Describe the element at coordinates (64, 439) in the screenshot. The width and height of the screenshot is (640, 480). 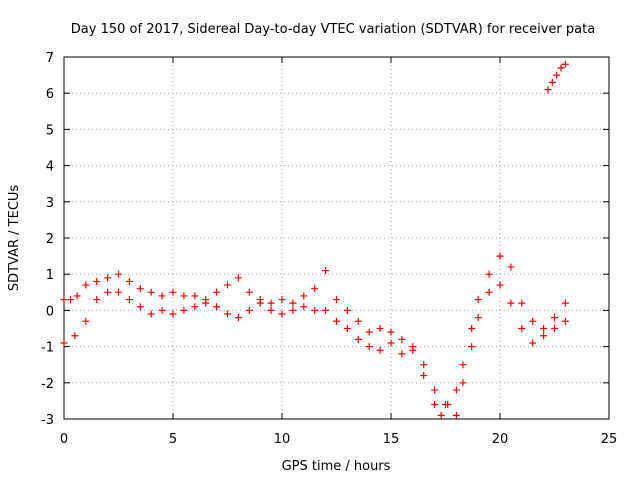
I see `x-tick-label: 0` at that location.